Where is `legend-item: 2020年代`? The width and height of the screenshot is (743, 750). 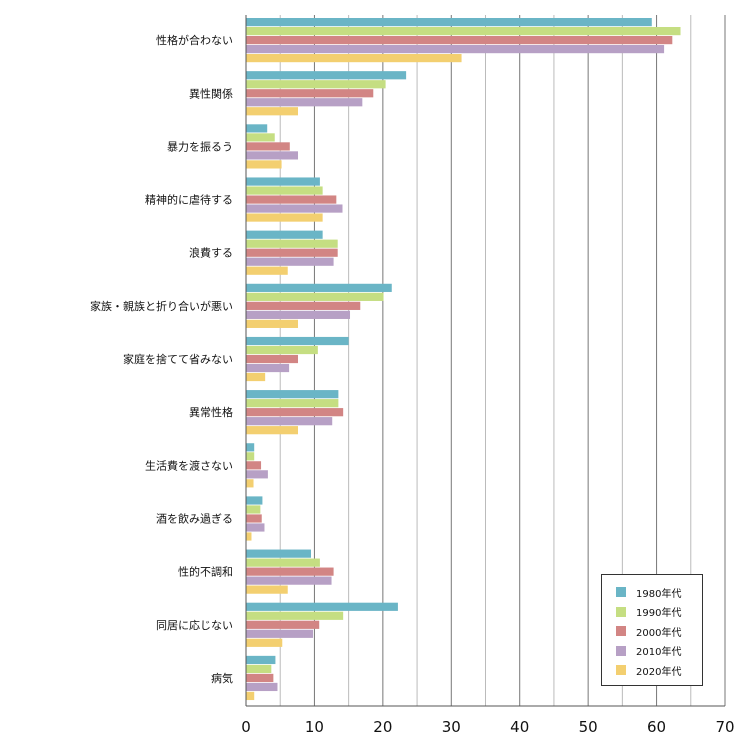 legend-item: 2020年代 is located at coordinates (649, 670).